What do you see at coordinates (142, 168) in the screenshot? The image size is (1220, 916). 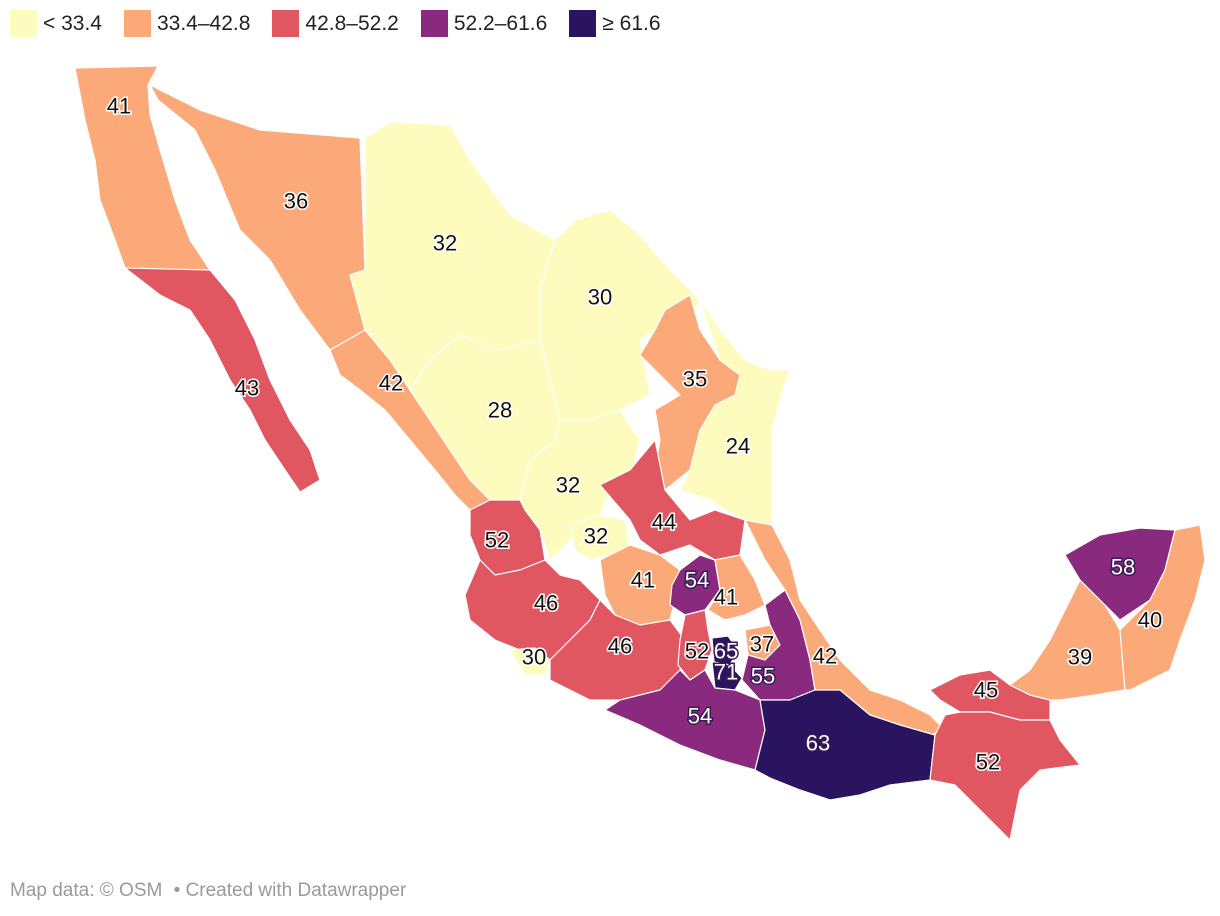 I see `region-baja-california` at bounding box center [142, 168].